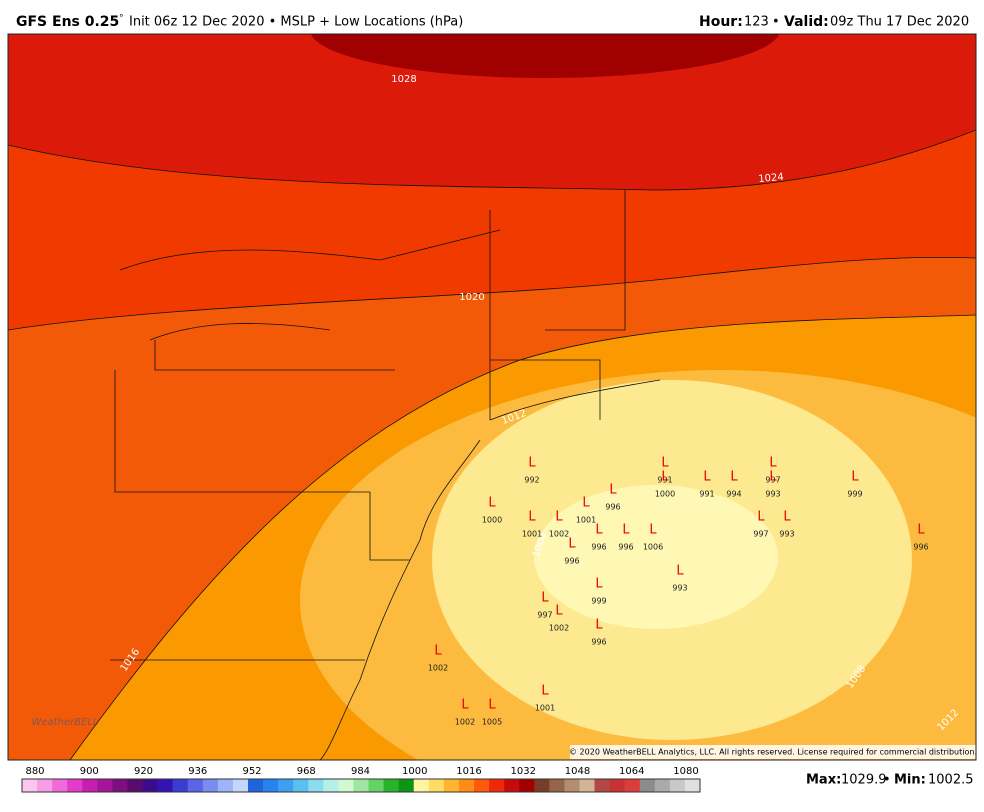 The height and width of the screenshot is (812, 984). Describe the element at coordinates (864, 780) in the screenshot. I see `max: 1029.9` at that location.